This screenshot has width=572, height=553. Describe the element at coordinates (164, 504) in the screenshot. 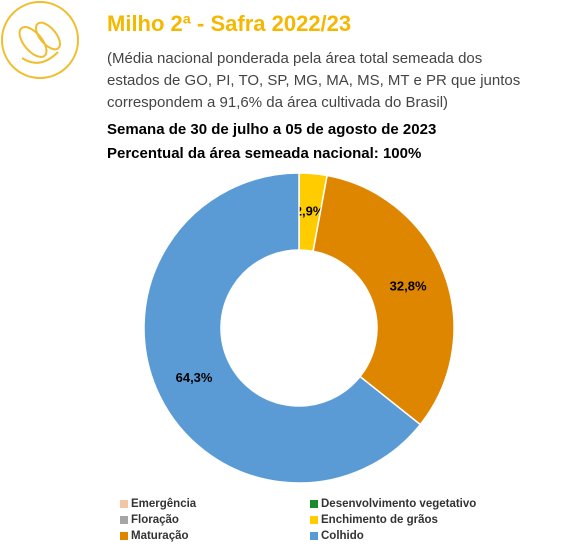

I see `legend-label: Emergência` at that location.